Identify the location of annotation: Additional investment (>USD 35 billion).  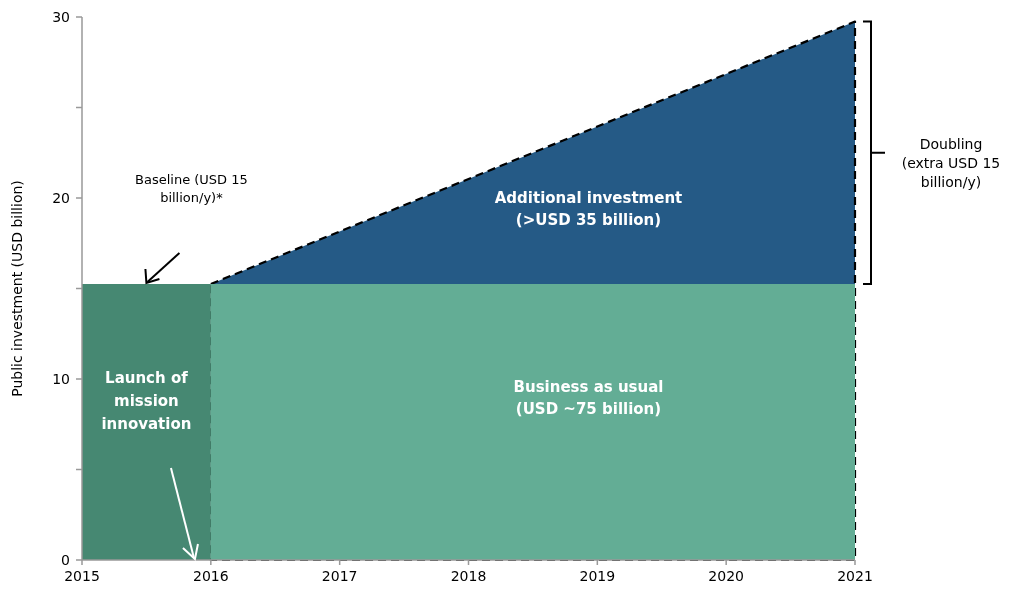
(588, 209).